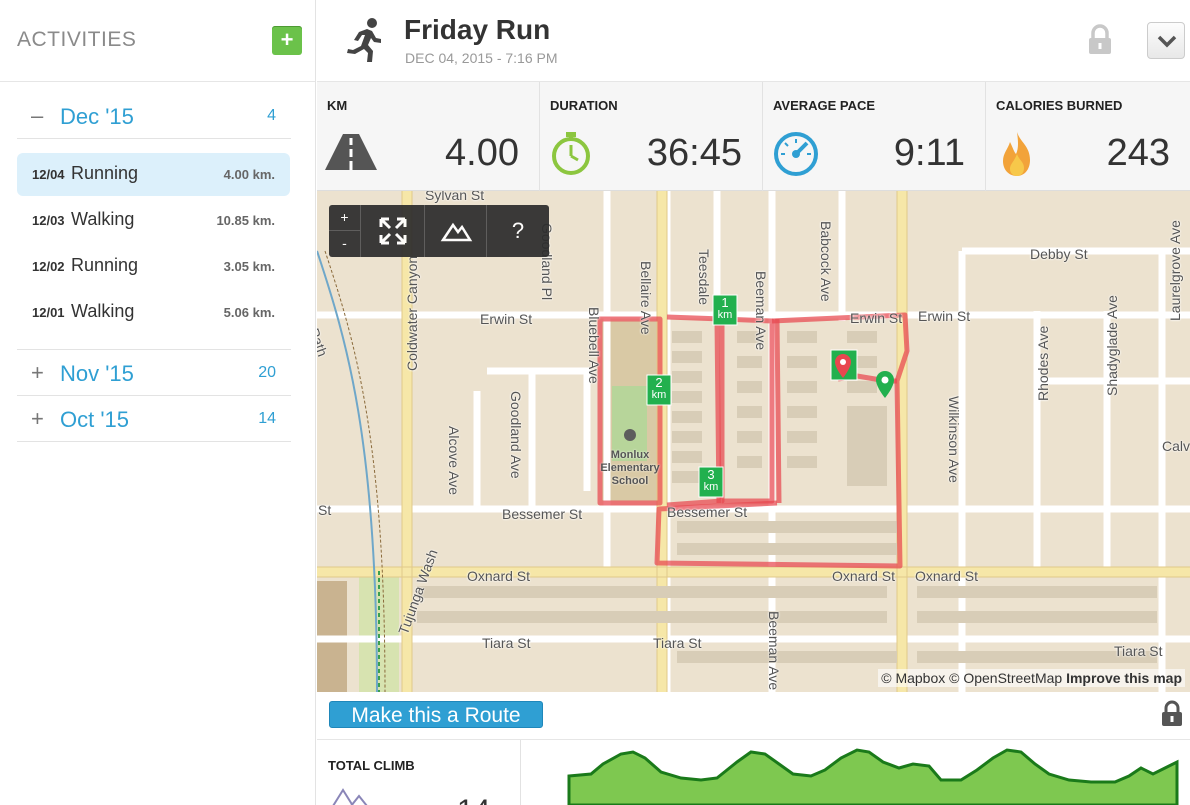 The height and width of the screenshot is (805, 1190). What do you see at coordinates (48, 174) in the screenshot?
I see `activity-date: 12/04` at bounding box center [48, 174].